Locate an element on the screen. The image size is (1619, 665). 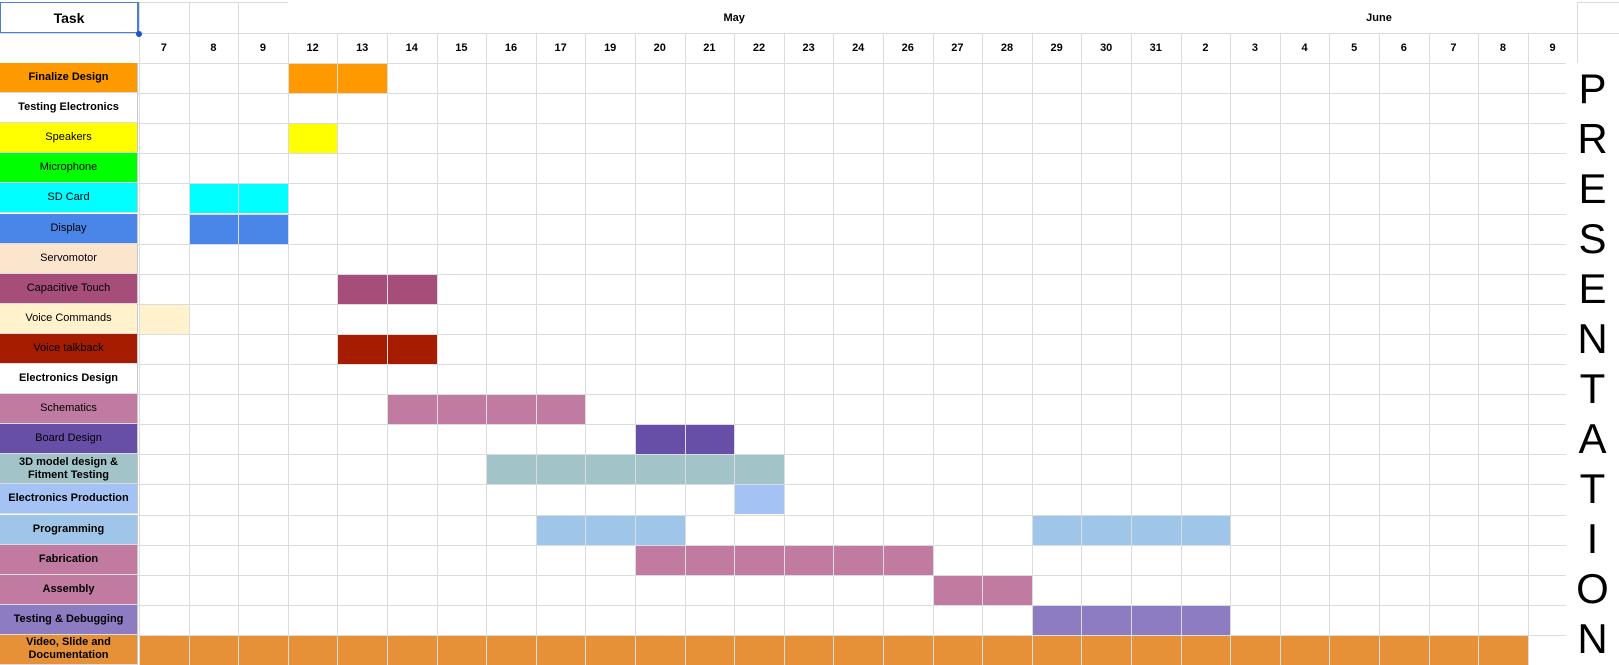
task-cell: Programming is located at coordinates (69, 529).